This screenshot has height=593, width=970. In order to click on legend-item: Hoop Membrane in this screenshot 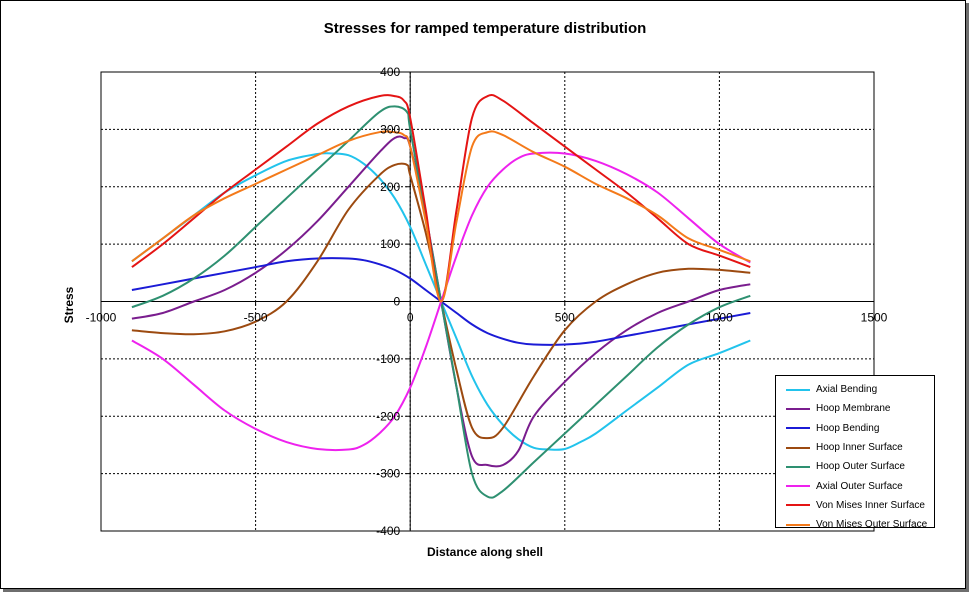, I will do `click(855, 408)`.